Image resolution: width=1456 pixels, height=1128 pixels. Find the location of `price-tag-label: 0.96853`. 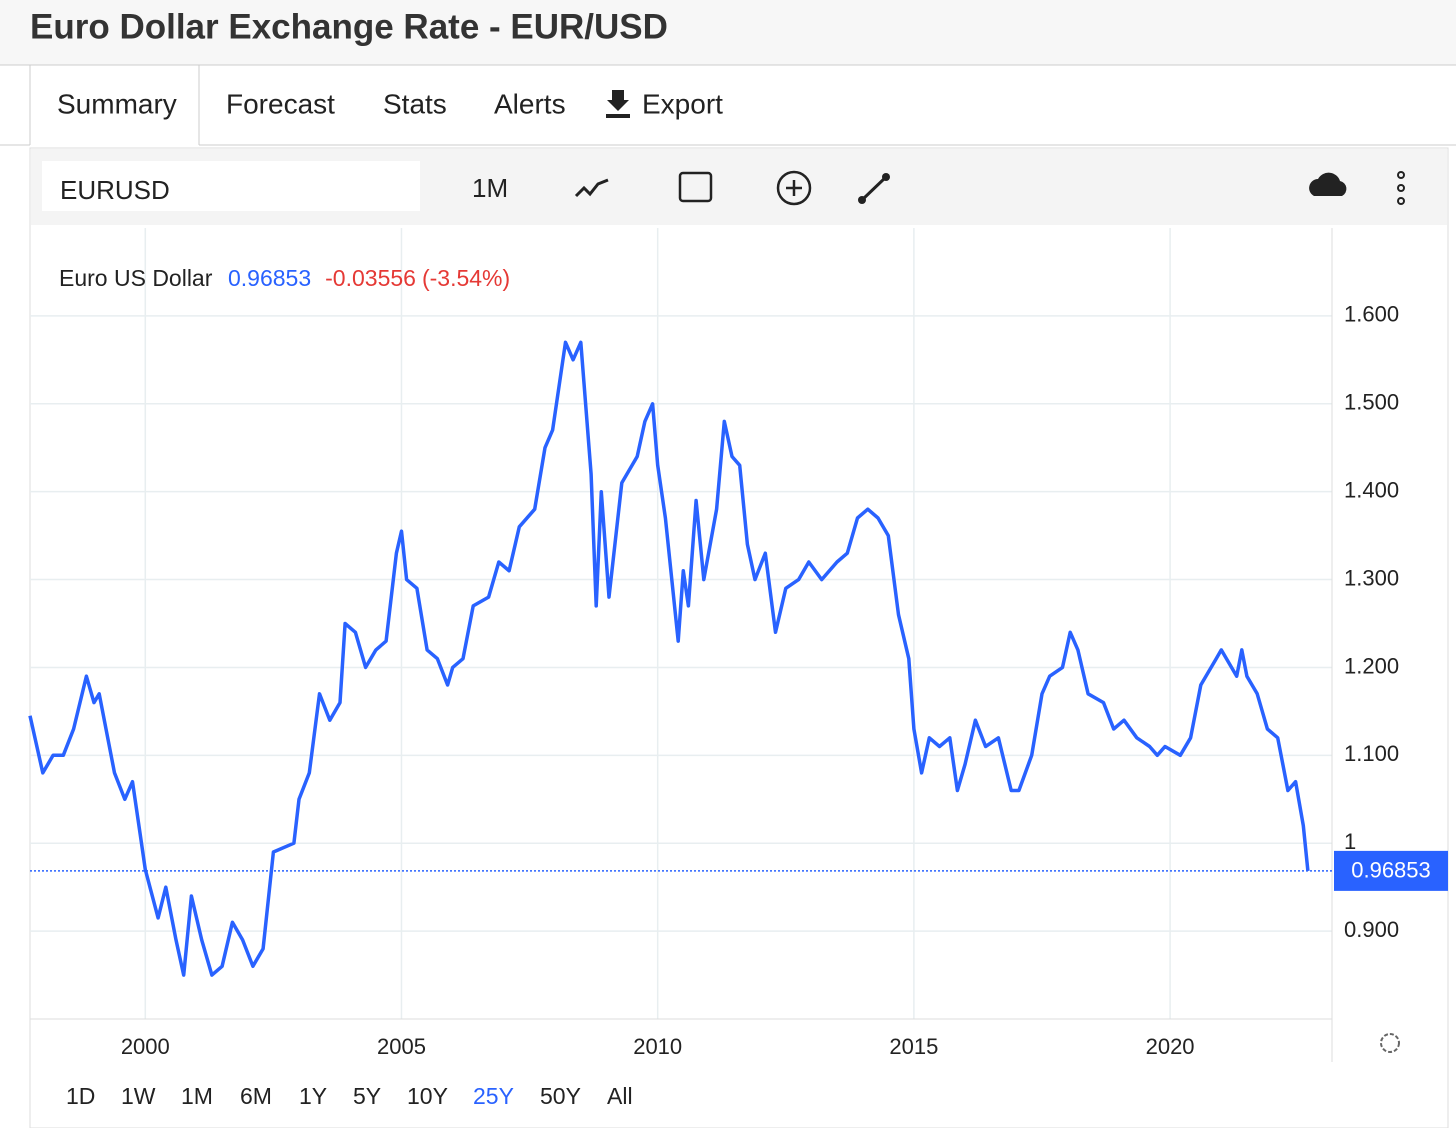

price-tag-label: 0.96853 is located at coordinates (1391, 870).